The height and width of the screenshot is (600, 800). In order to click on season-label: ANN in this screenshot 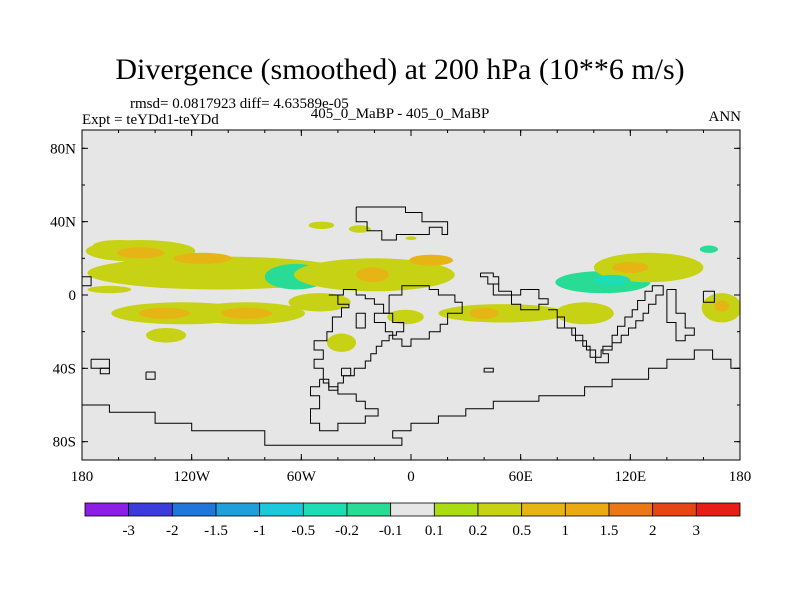, I will do `click(725, 117)`.